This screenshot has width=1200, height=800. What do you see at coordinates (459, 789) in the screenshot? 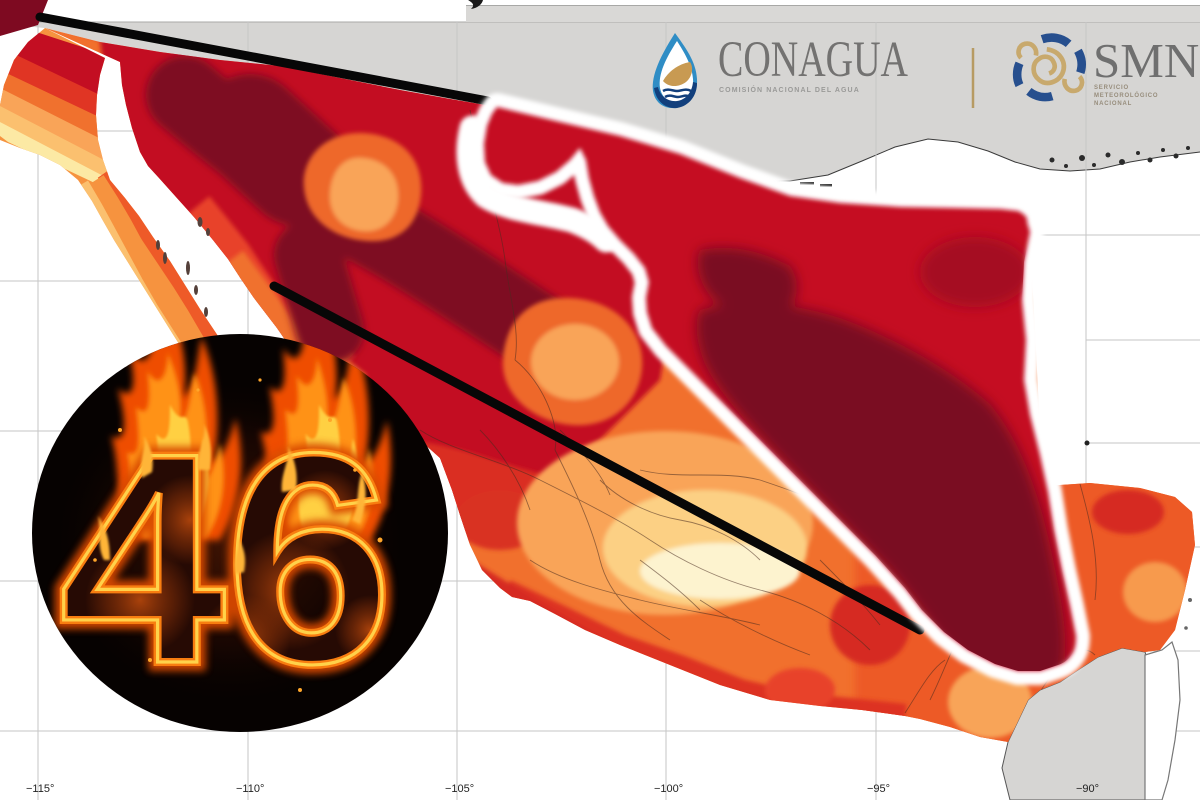
I see `svg-text: −105°` at bounding box center [459, 789].